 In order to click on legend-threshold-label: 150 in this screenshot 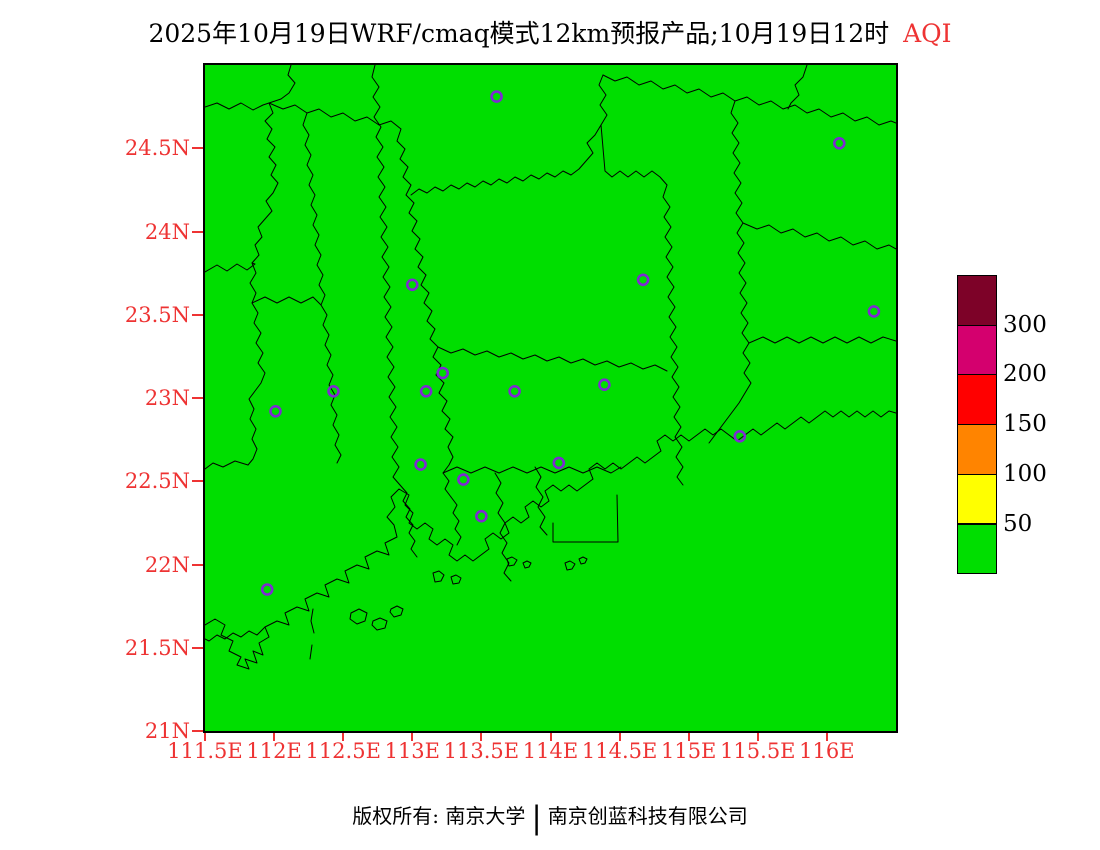, I will do `click(1025, 424)`.